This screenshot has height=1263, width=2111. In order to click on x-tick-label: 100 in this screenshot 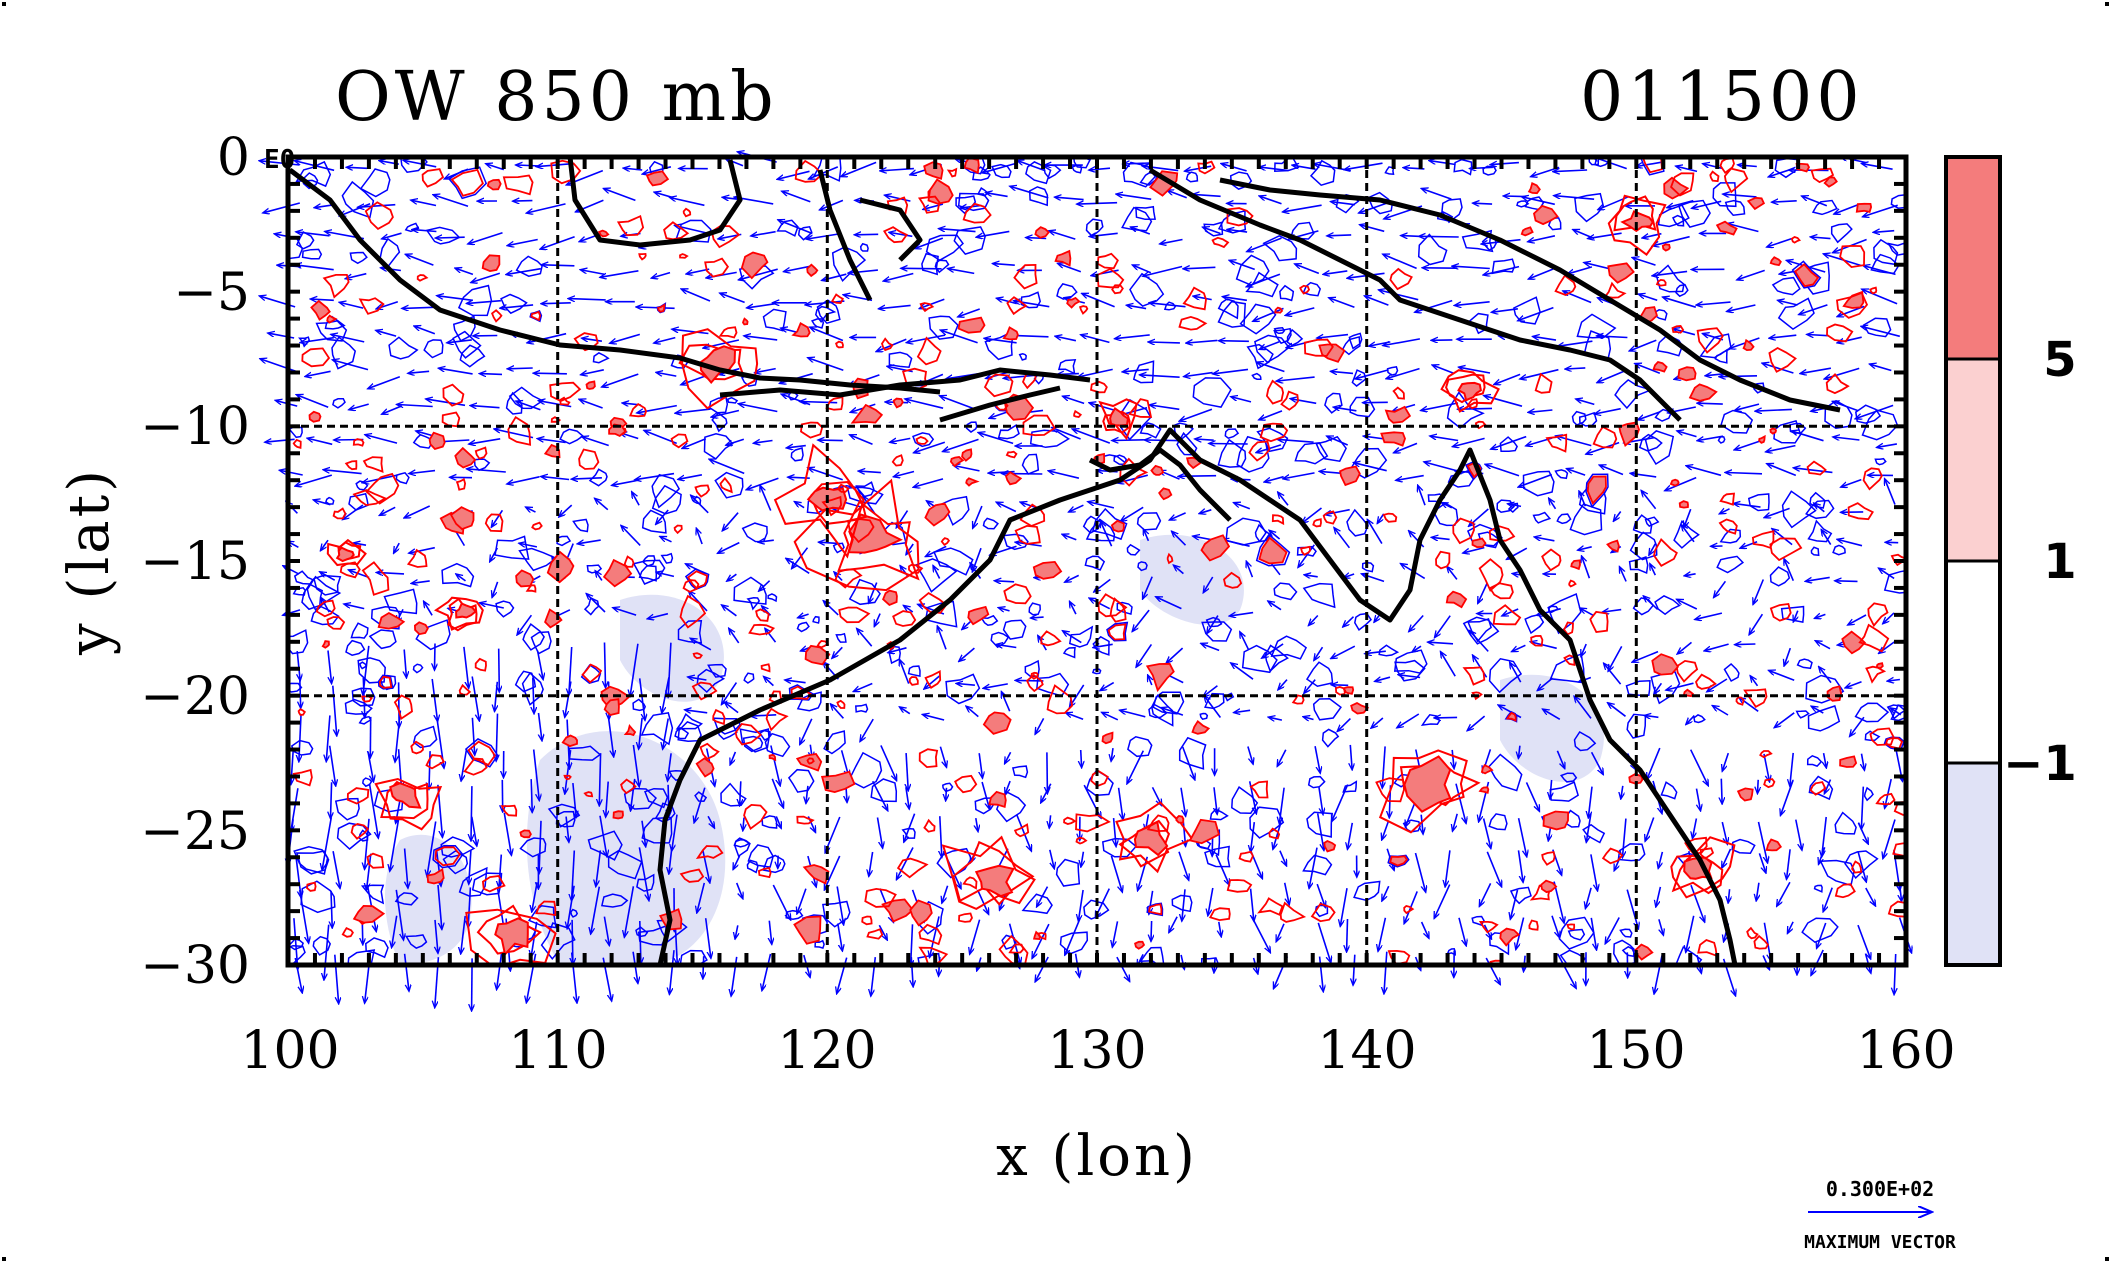, I will do `click(289, 1051)`.